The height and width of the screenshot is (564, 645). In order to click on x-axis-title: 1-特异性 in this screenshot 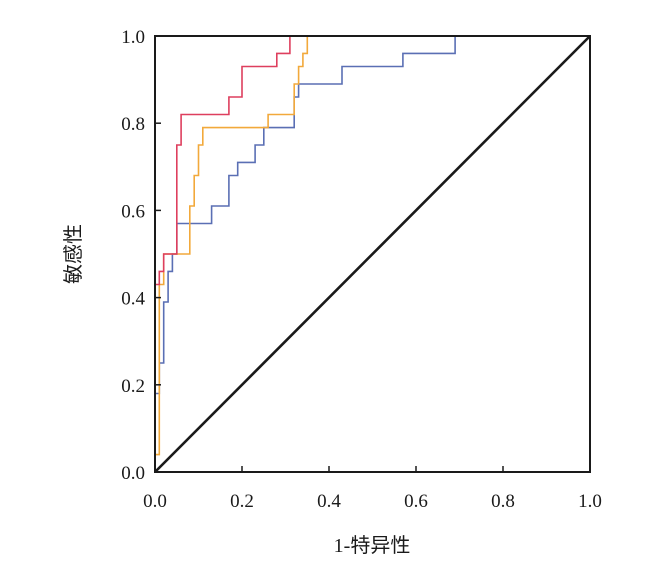, I will do `click(372, 545)`.